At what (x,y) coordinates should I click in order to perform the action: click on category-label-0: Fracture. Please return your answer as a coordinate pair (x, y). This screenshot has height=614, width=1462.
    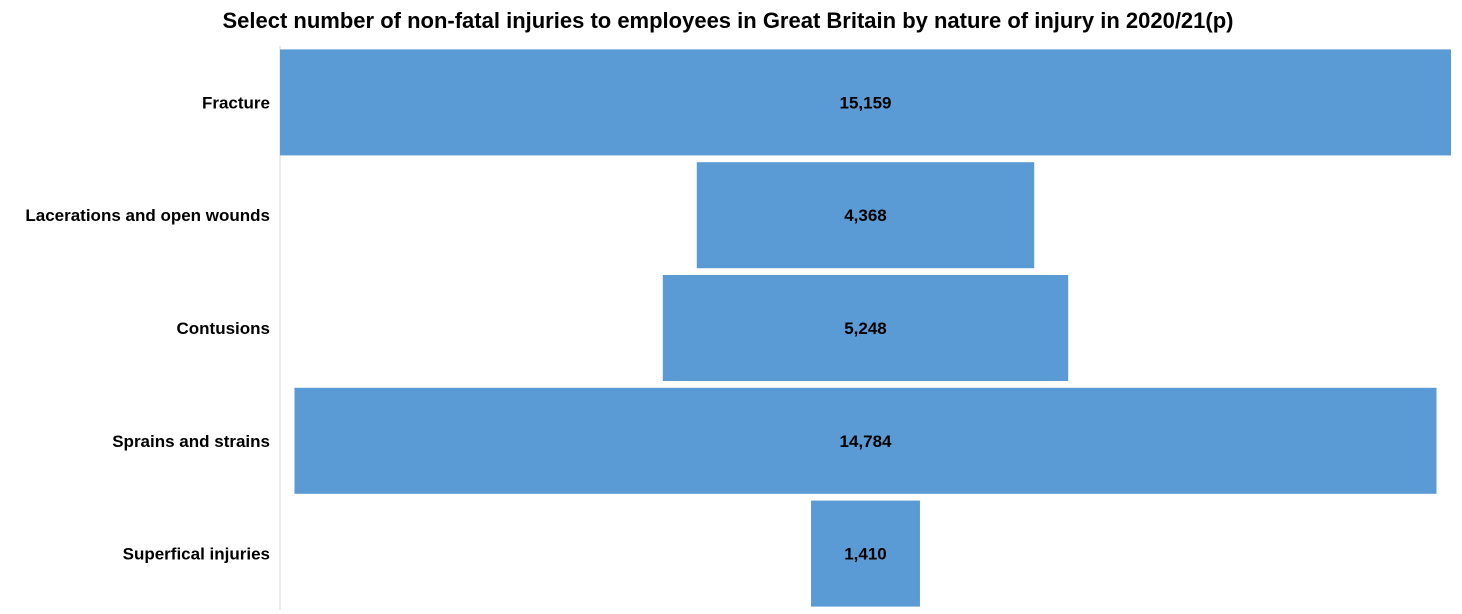
    Looking at the image, I should click on (236, 102).